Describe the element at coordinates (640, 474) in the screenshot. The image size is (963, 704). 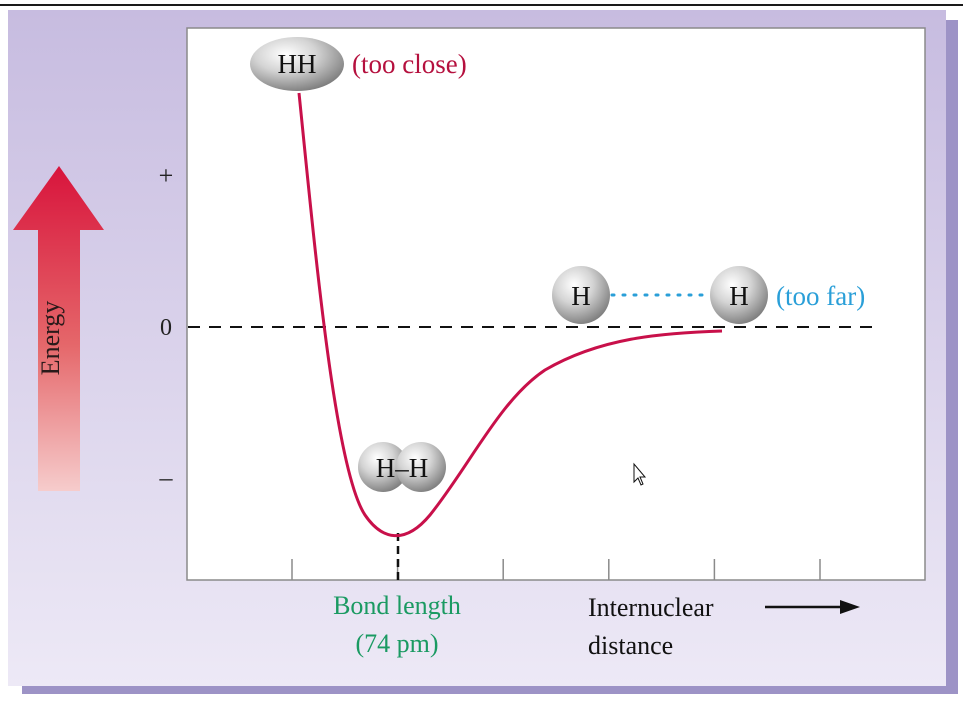
I see `mouse-cursor-icon` at that location.